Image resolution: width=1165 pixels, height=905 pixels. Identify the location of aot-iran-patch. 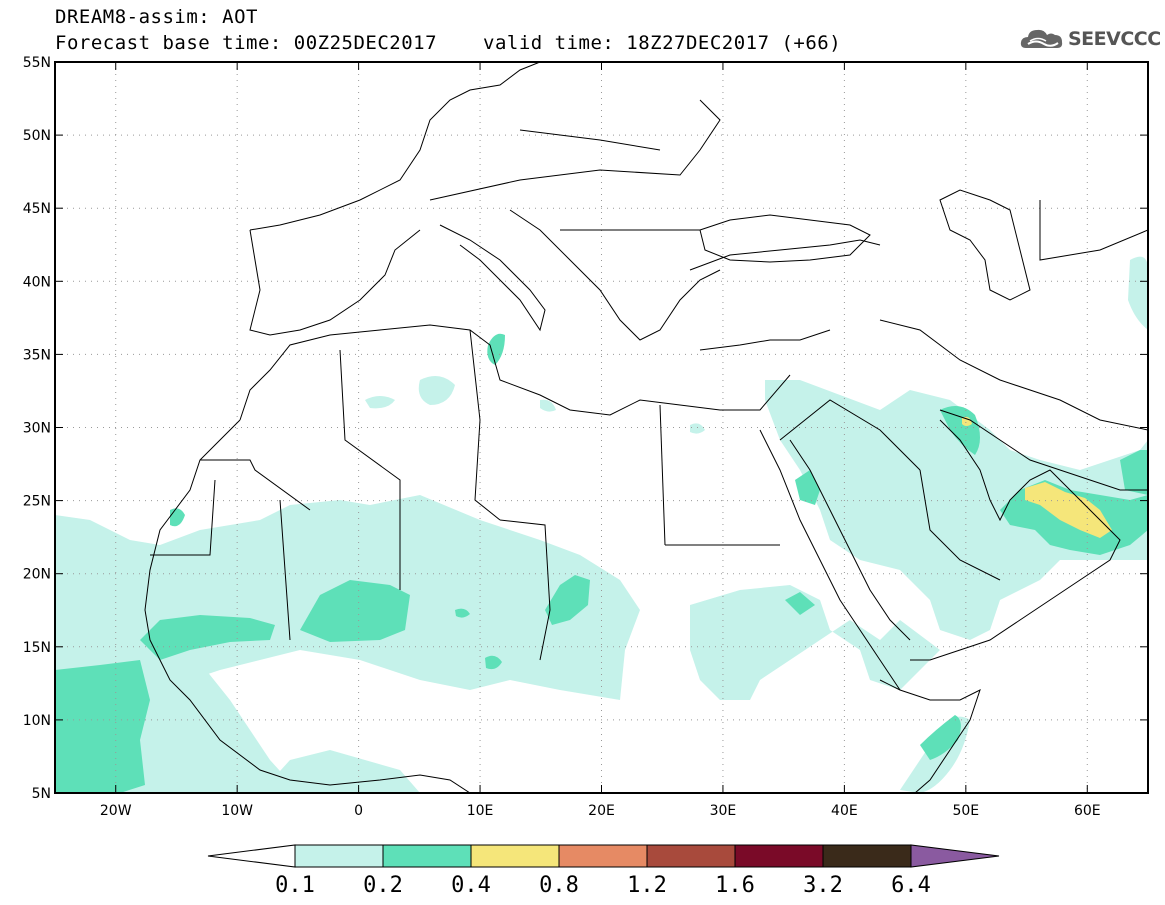
(1138, 293).